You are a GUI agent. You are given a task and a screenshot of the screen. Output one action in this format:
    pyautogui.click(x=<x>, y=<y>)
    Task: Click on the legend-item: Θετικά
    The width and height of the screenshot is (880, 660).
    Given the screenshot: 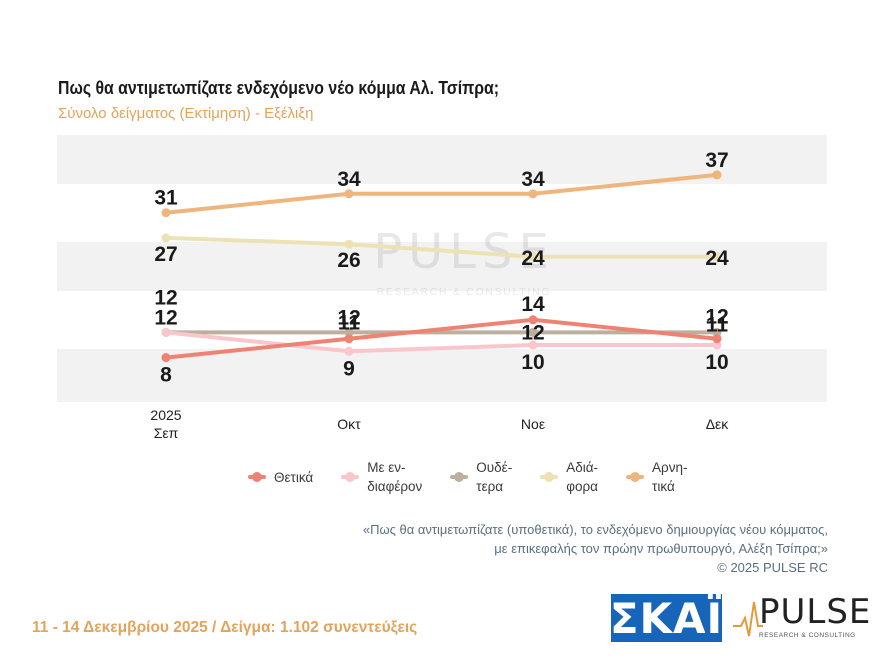 What is the action you would take?
    pyautogui.click(x=280, y=477)
    